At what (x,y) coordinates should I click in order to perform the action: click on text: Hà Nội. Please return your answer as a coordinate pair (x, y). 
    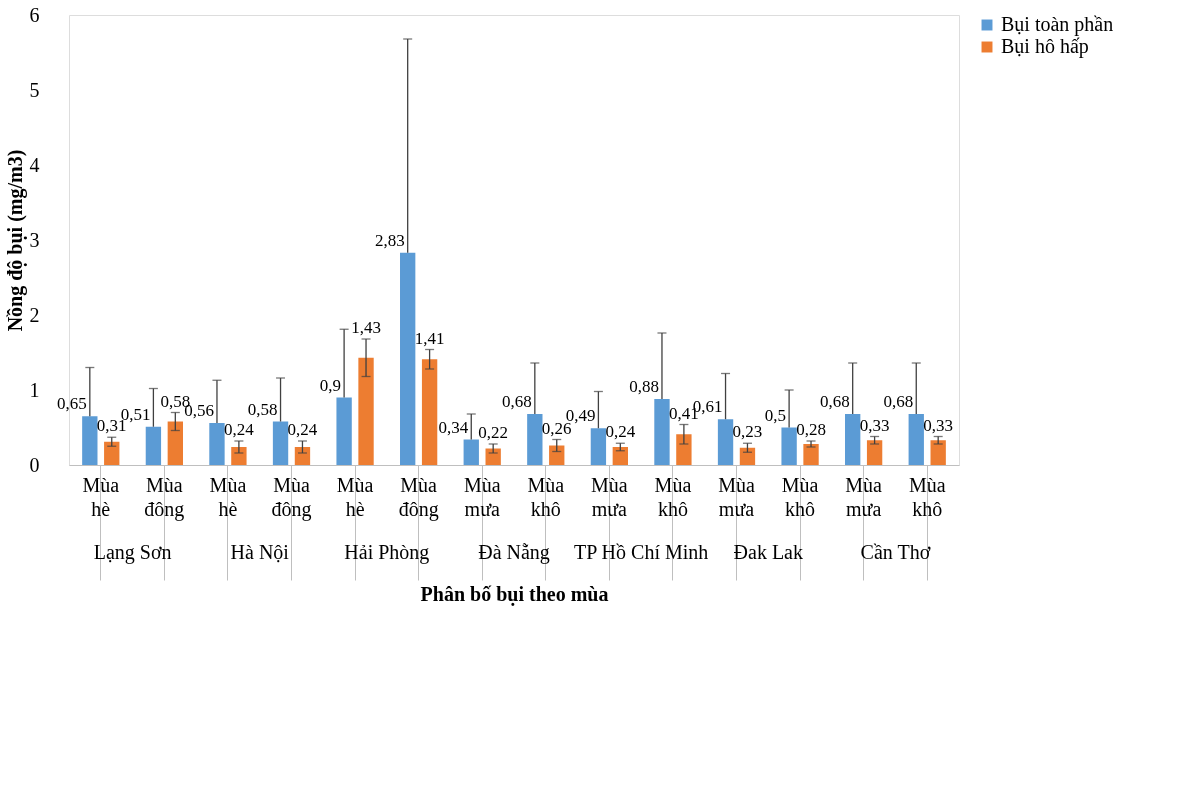
    Looking at the image, I should click on (260, 552).